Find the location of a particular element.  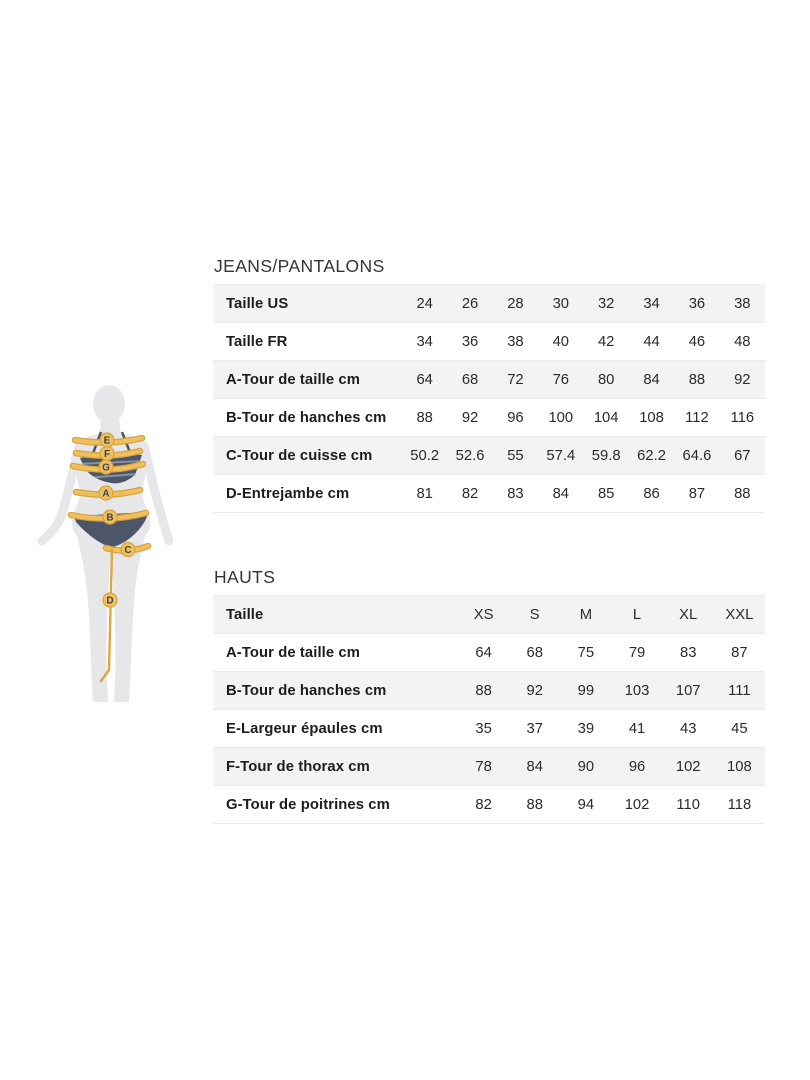

size-value: 100 is located at coordinates (561, 417).